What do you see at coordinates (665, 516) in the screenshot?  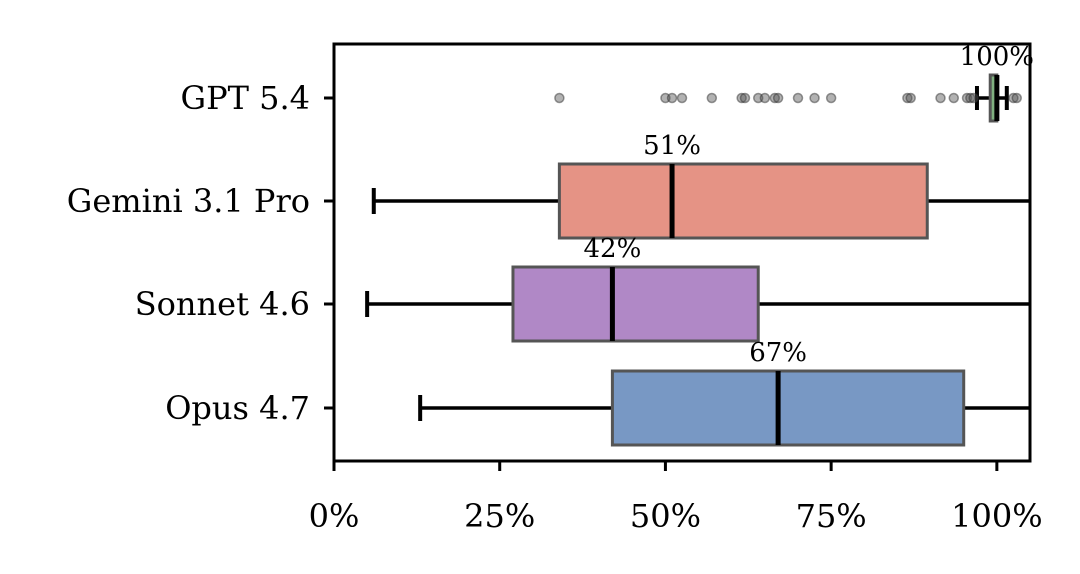 I see `x-tick-label: 50%` at bounding box center [665, 516].